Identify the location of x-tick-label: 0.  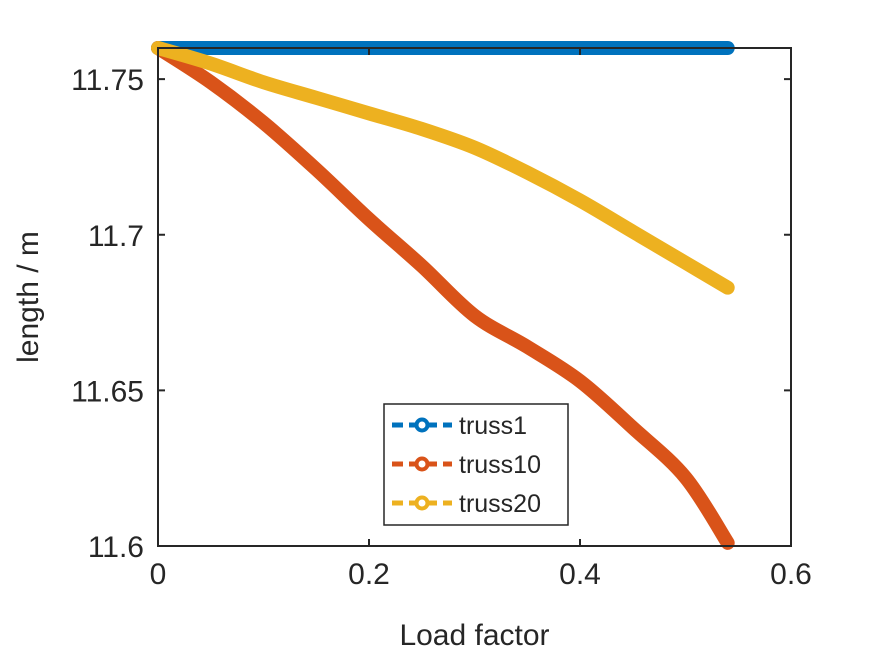
(158, 574).